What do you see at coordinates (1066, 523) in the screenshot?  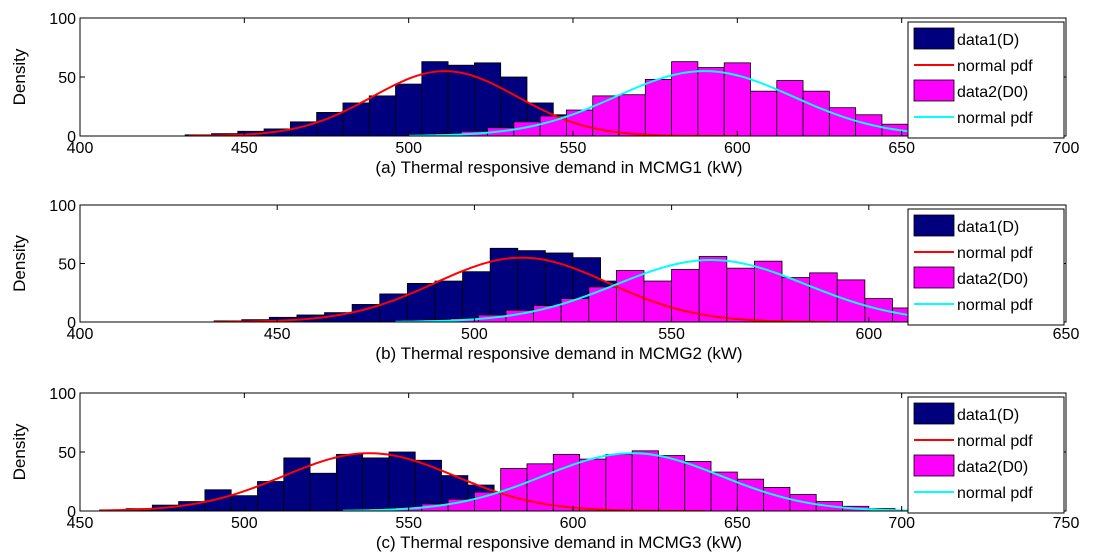 I see `x-tick-label: 750` at bounding box center [1066, 523].